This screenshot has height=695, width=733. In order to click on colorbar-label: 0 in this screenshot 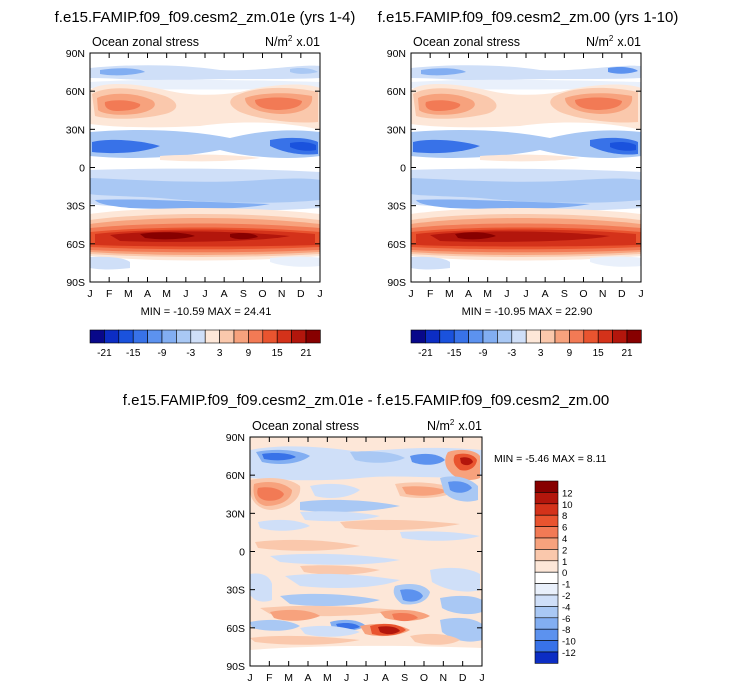, I will do `click(564, 573)`.